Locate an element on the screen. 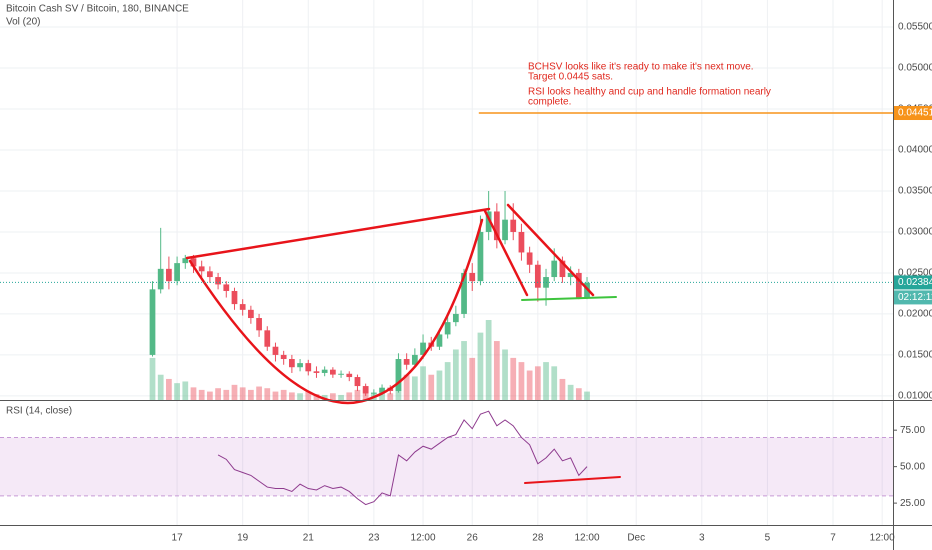  rsi-tick-label: 75.00 is located at coordinates (912, 430).